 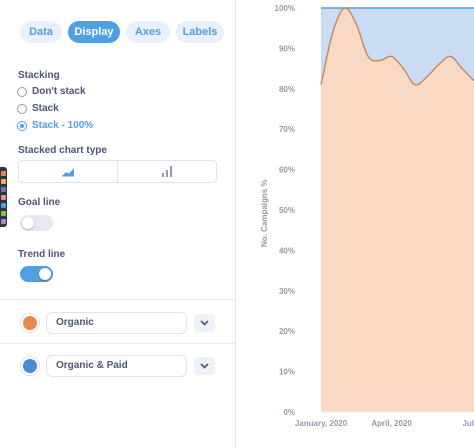 I want to click on stacked-chart-type-selector, so click(x=117, y=171).